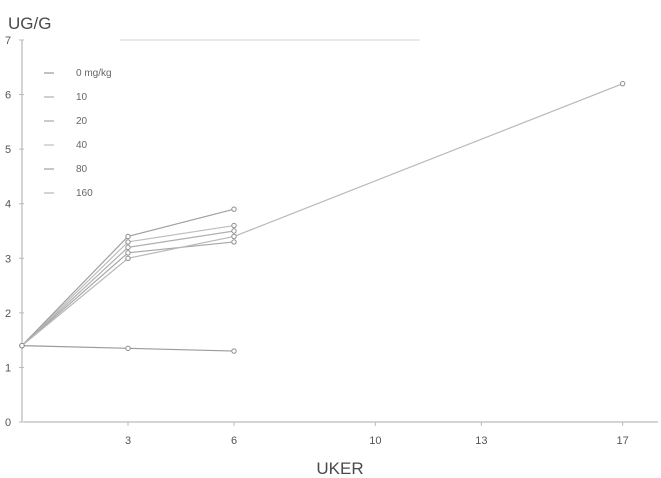 The height and width of the screenshot is (478, 661). What do you see at coordinates (14, 232) in the screenshot?
I see `y-ticks: 0 1 2 3 4 5 6 7` at bounding box center [14, 232].